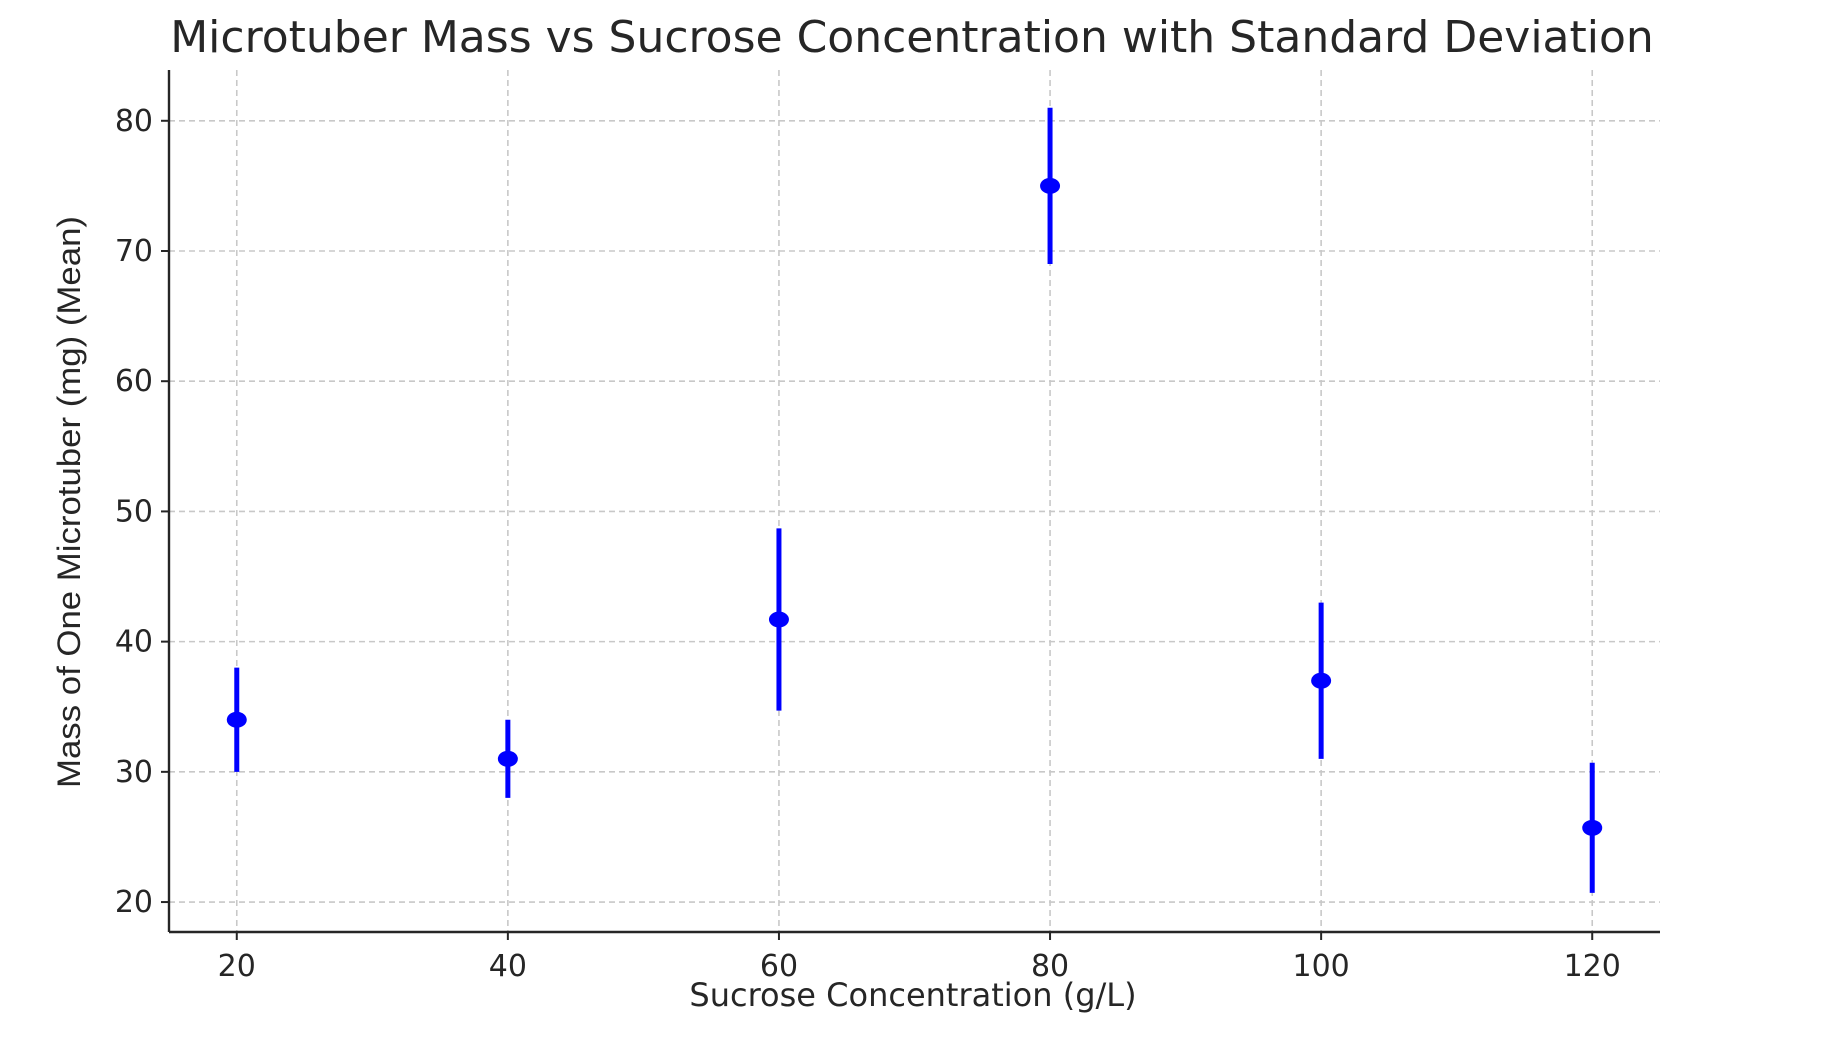 The width and height of the screenshot is (1824, 1037). What do you see at coordinates (237, 966) in the screenshot?
I see `x-tick-label: 20` at bounding box center [237, 966].